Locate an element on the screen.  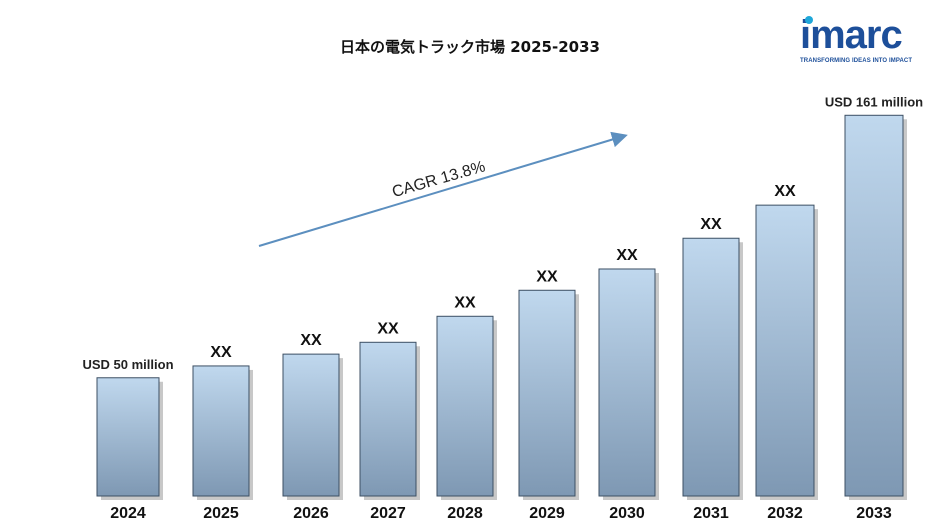
logo-wordmark: imarc is located at coordinates (866, 35).